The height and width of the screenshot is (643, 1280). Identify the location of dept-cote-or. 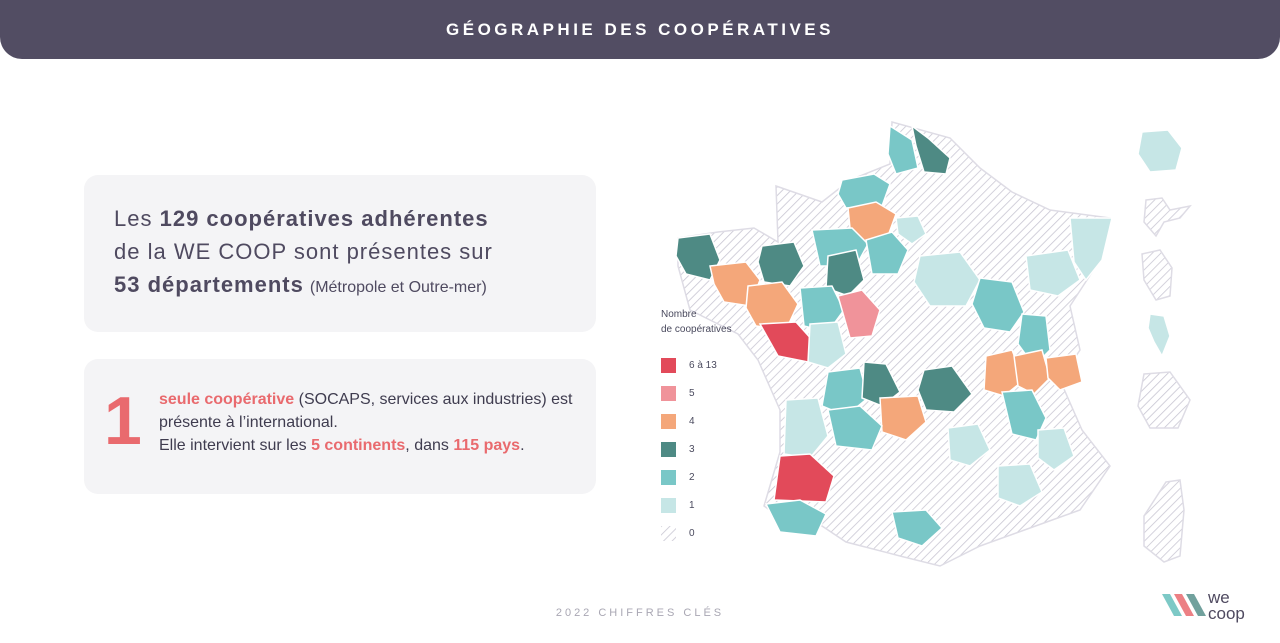
(998, 305).